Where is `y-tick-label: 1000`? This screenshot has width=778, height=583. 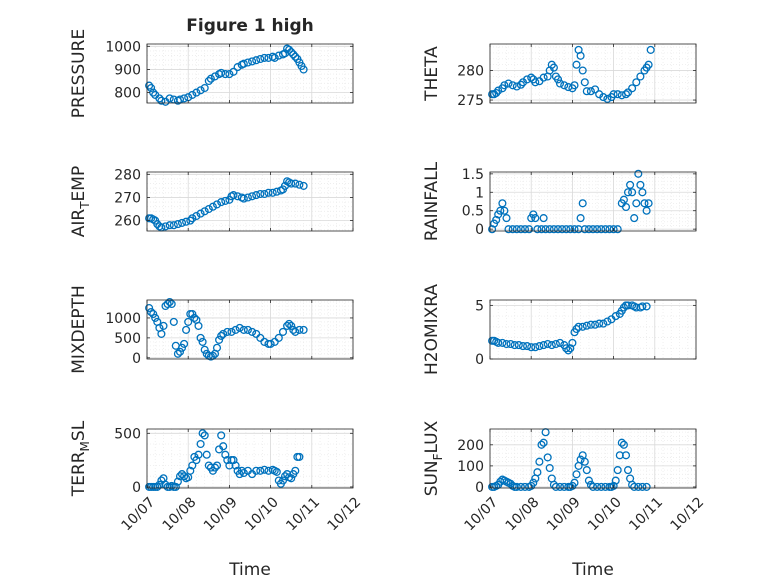
y-tick-label: 1000 is located at coordinates (123, 47).